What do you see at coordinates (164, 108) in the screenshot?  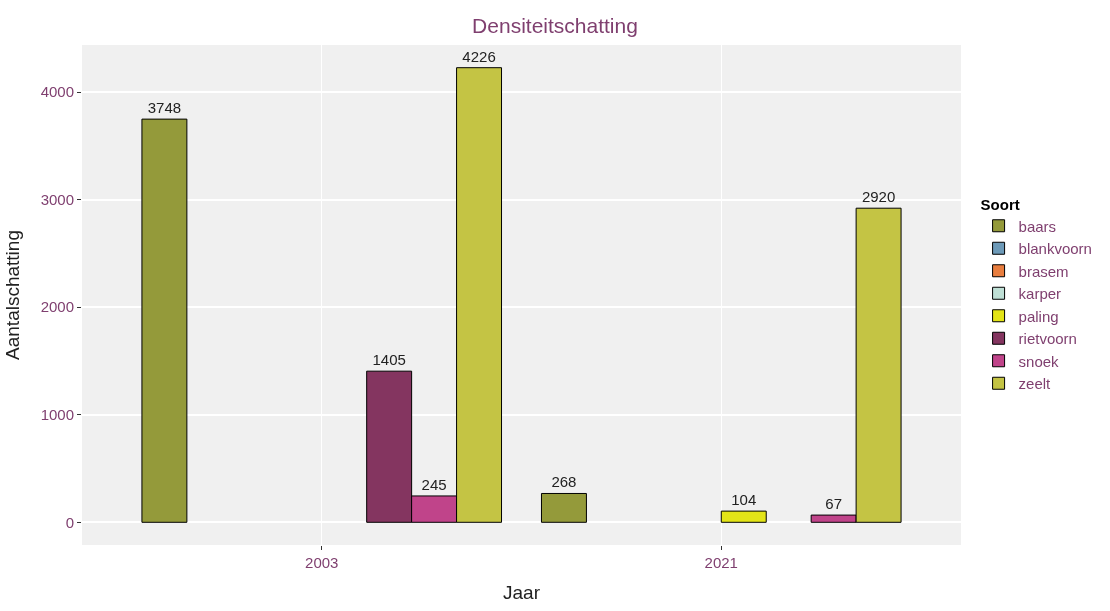 I see `data-label: 3748` at bounding box center [164, 108].